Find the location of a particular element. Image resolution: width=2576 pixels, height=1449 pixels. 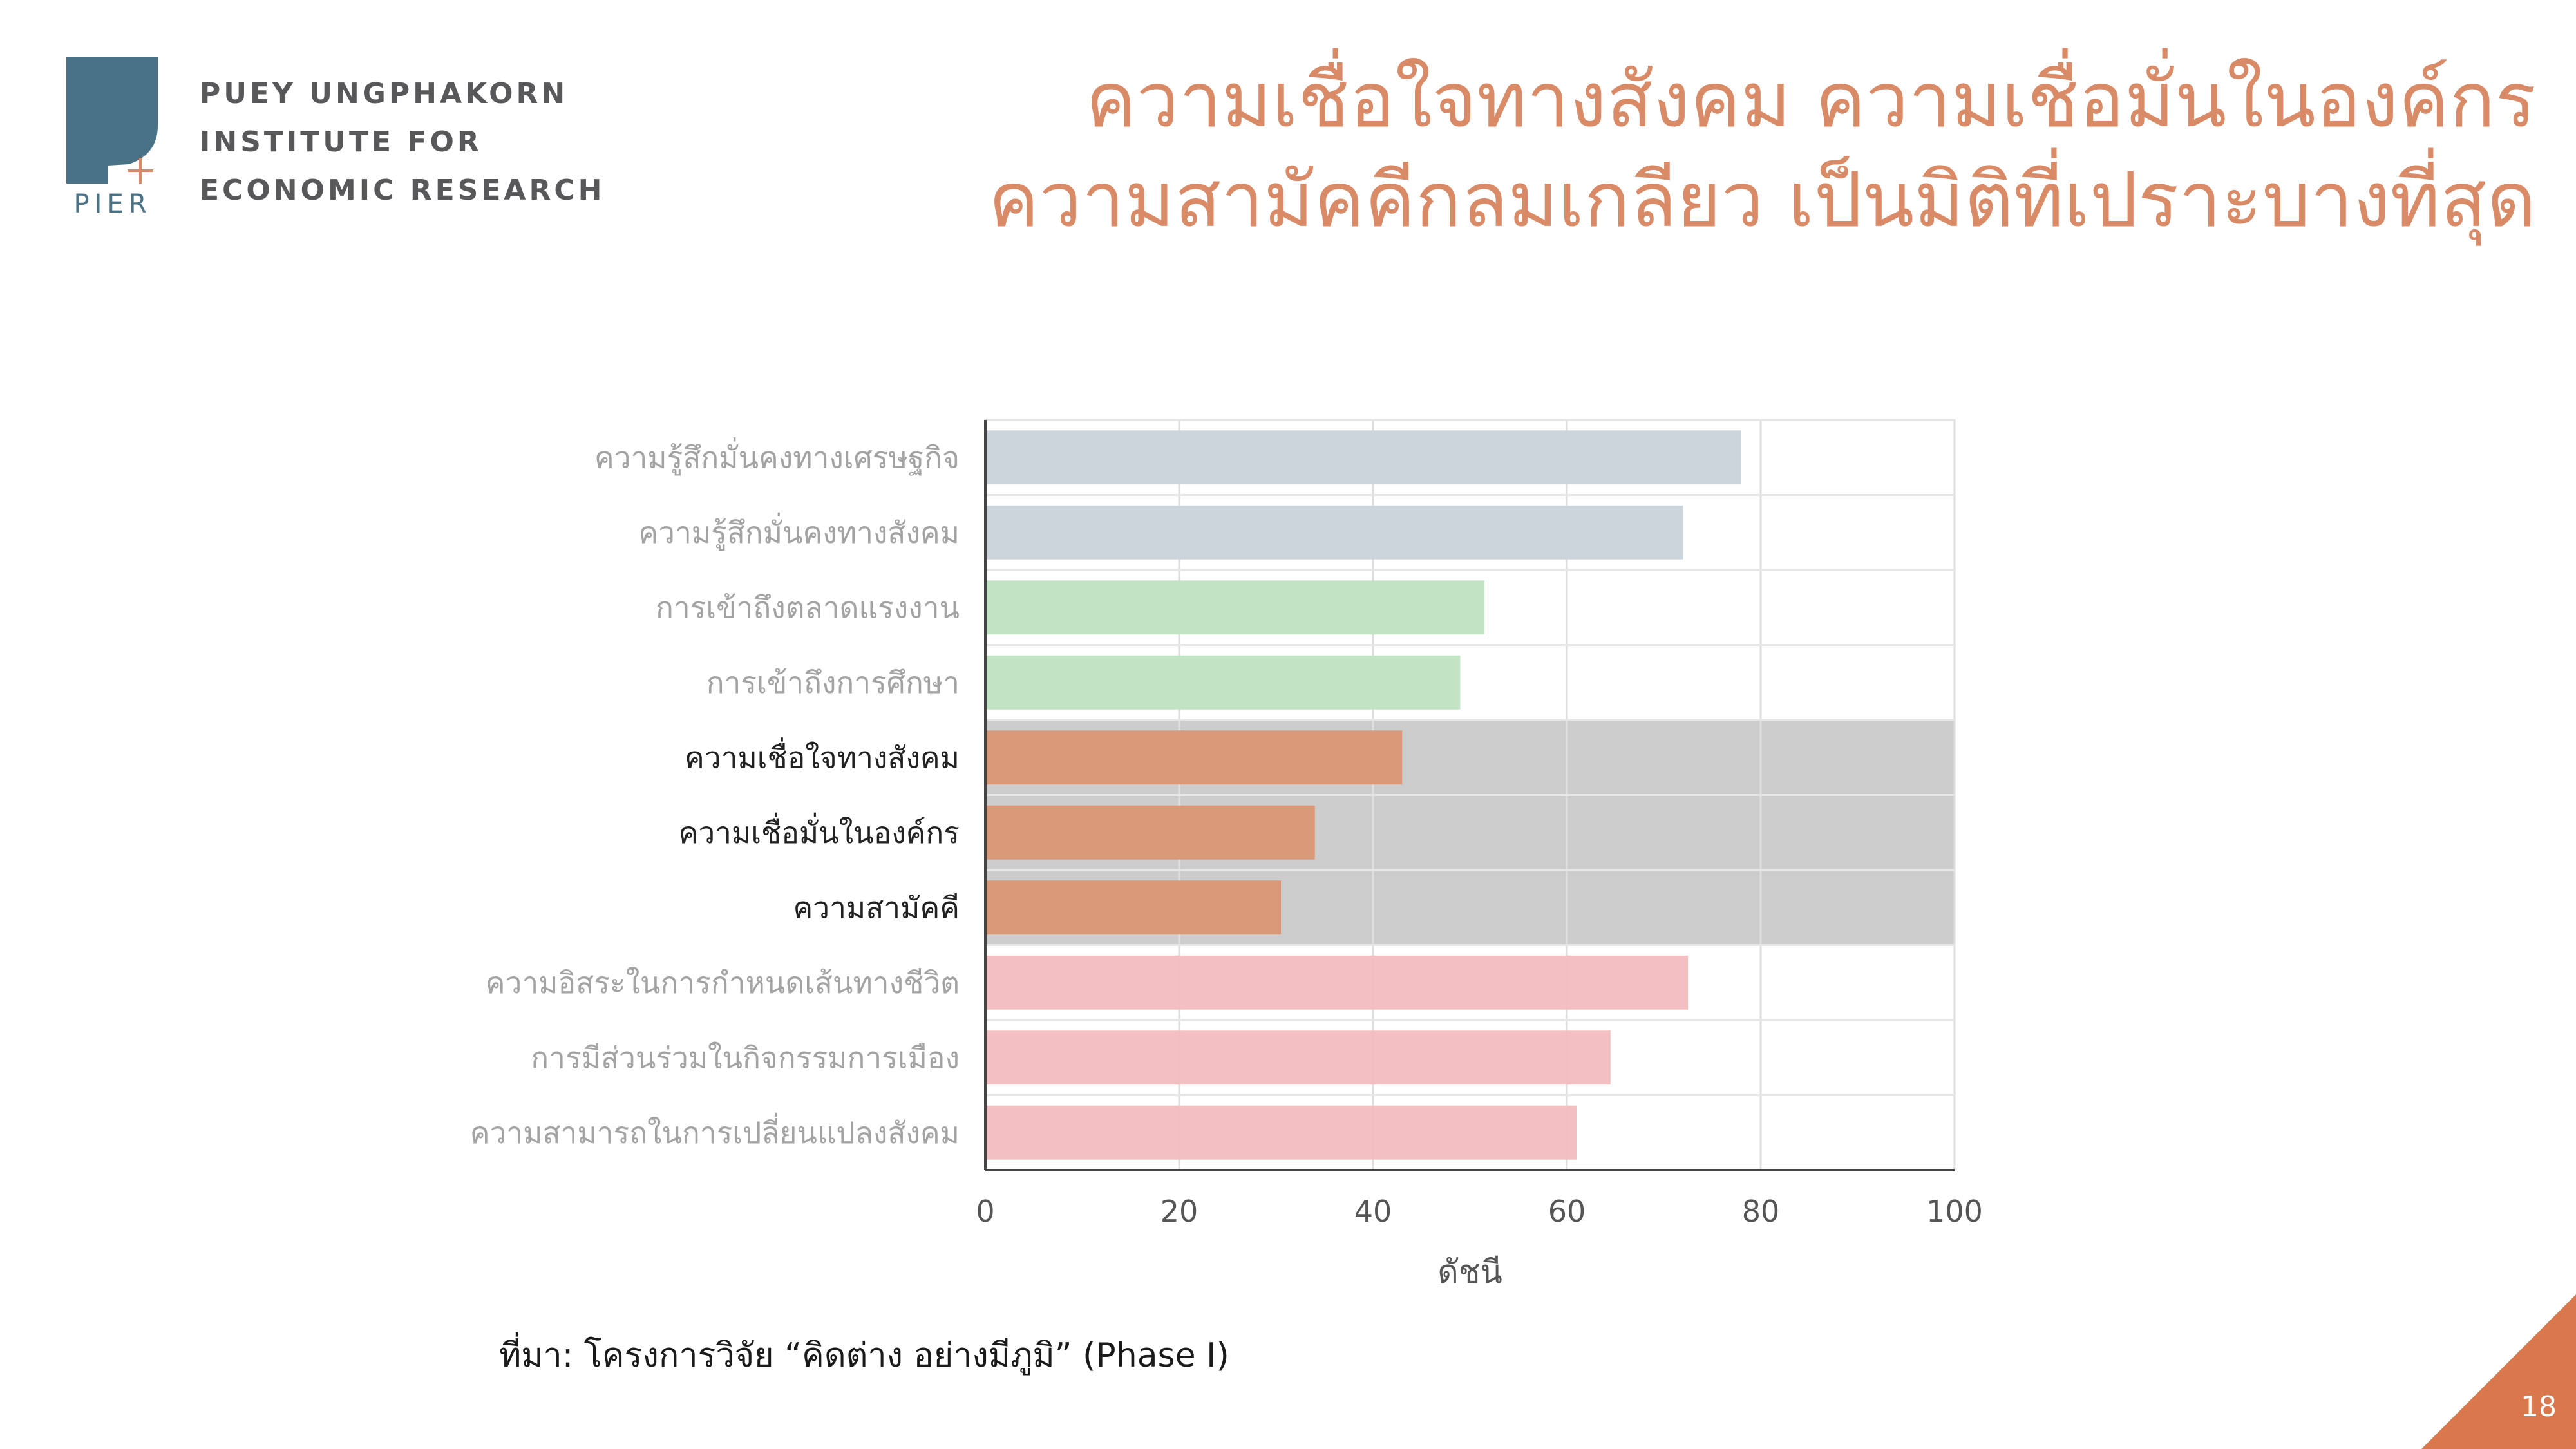

category-label: ความเชื่อใจทางสังคม is located at coordinates (822, 756).